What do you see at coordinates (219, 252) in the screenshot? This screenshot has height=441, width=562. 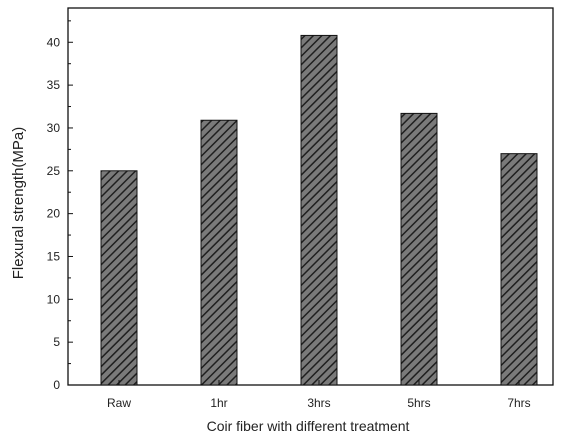 I see `bar-1hr` at bounding box center [219, 252].